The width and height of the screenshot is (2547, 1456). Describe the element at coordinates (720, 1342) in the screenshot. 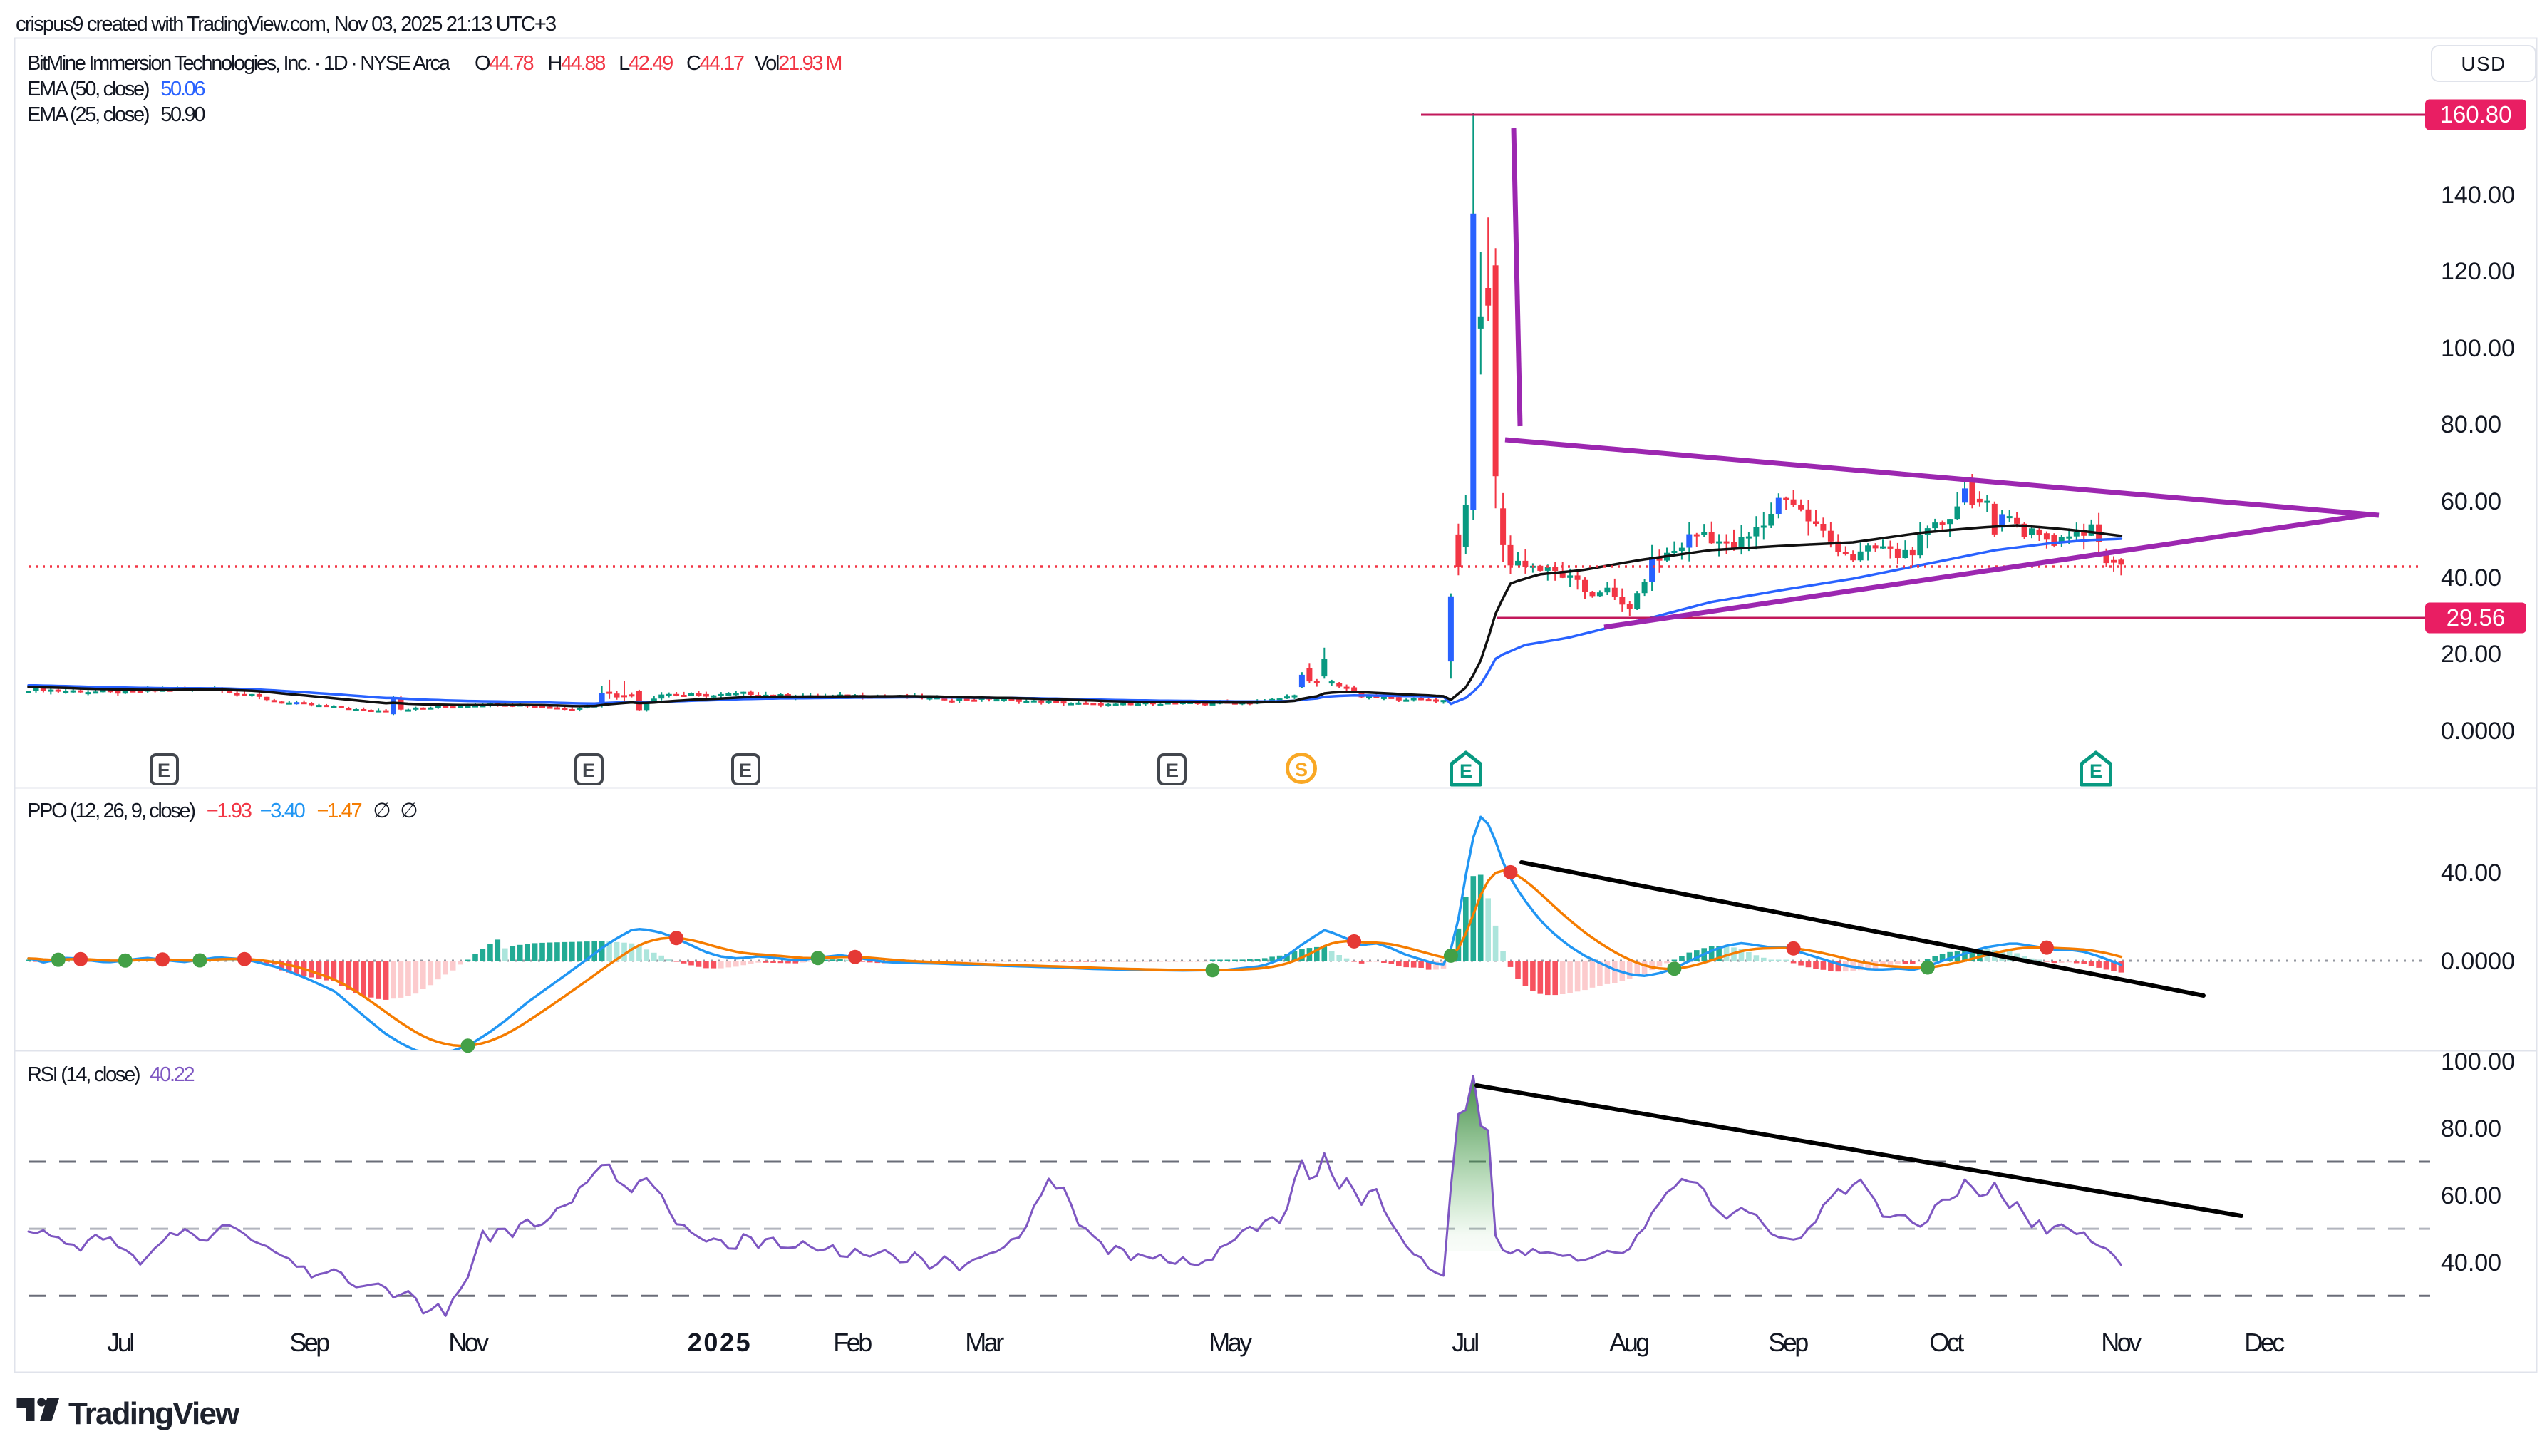

I see `svg-text: 2025` at that location.